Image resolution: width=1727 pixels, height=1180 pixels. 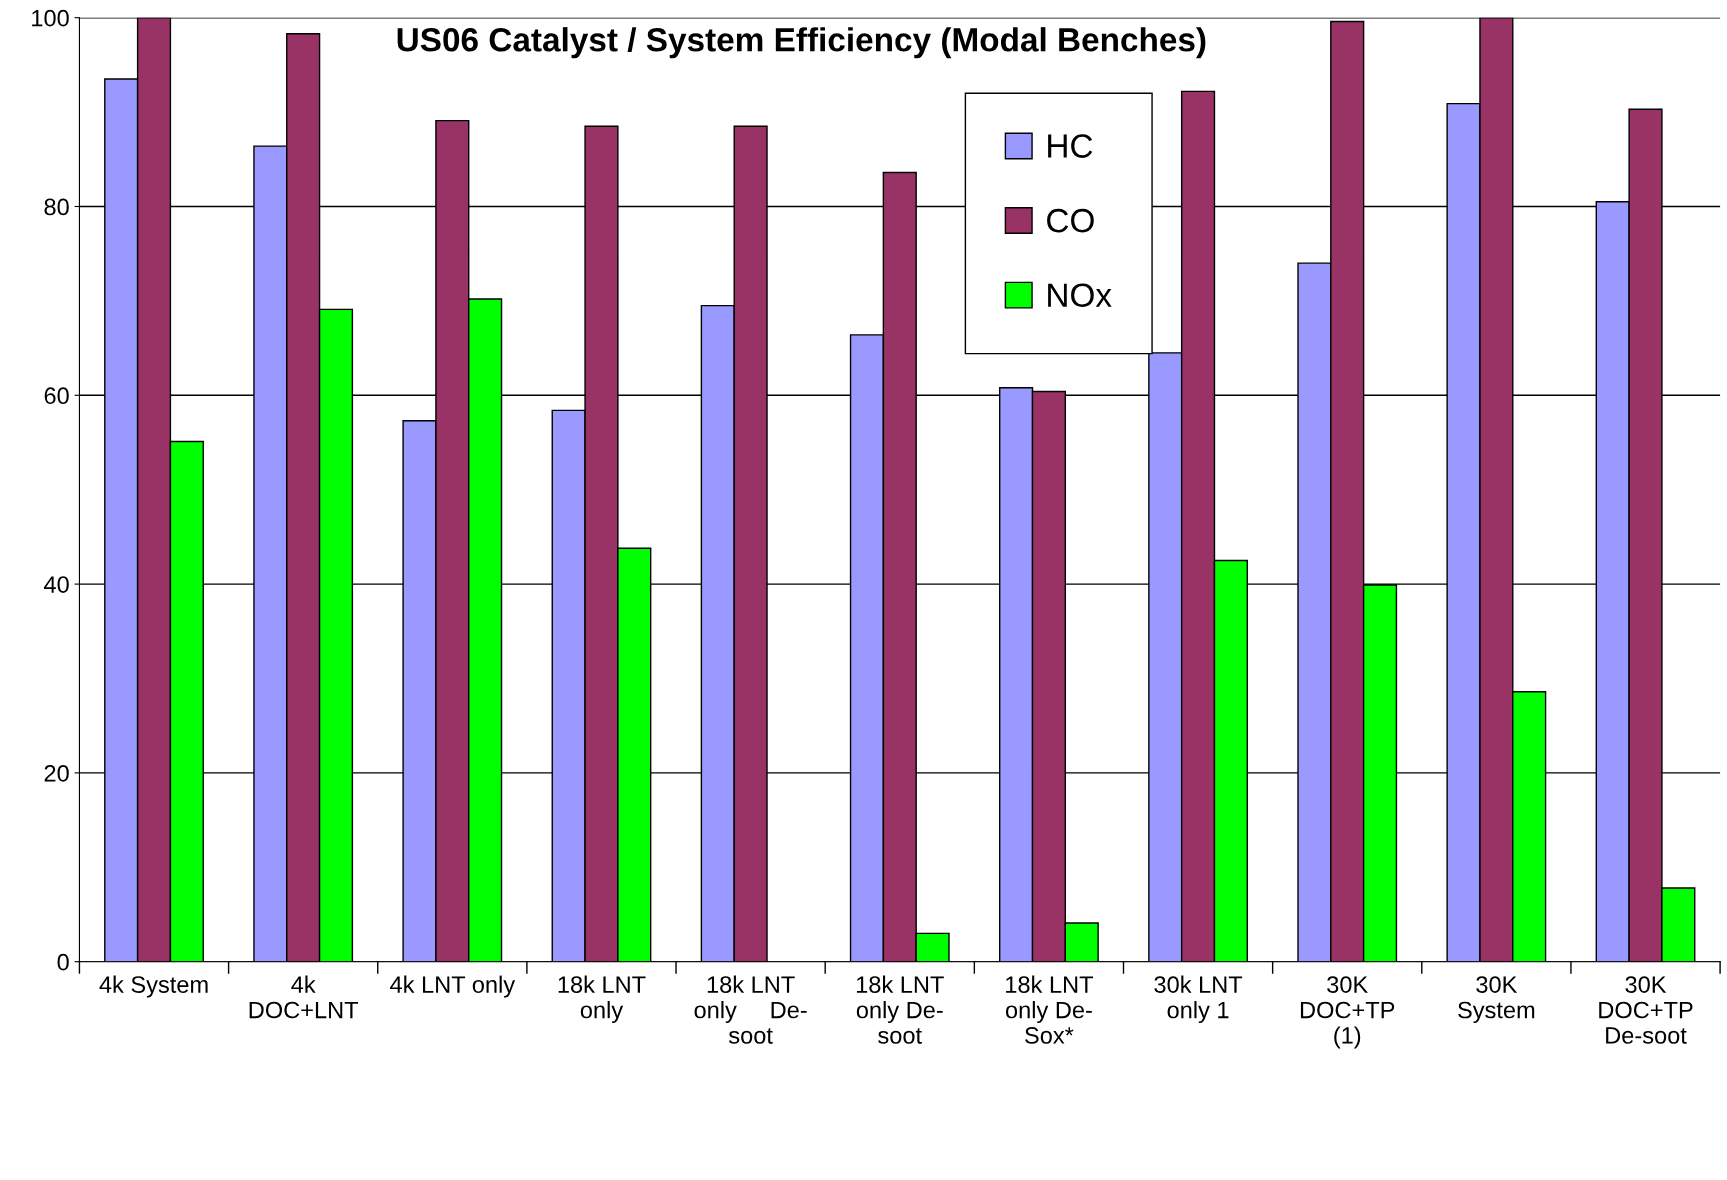 I want to click on x-tick-label: 4k LNT only, so click(x=453, y=986).